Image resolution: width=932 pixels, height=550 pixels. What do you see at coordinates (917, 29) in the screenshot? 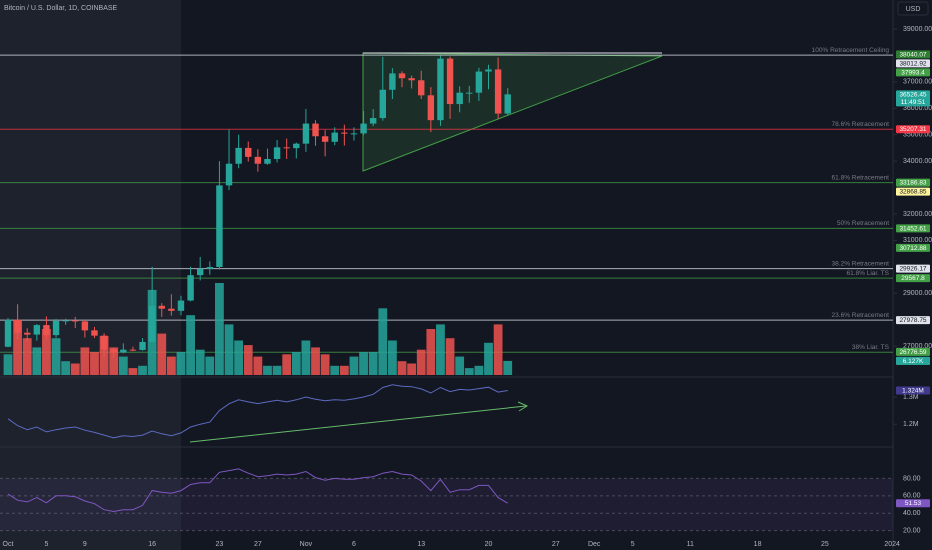
I see `y-tick-label: 39000.00` at bounding box center [917, 29].